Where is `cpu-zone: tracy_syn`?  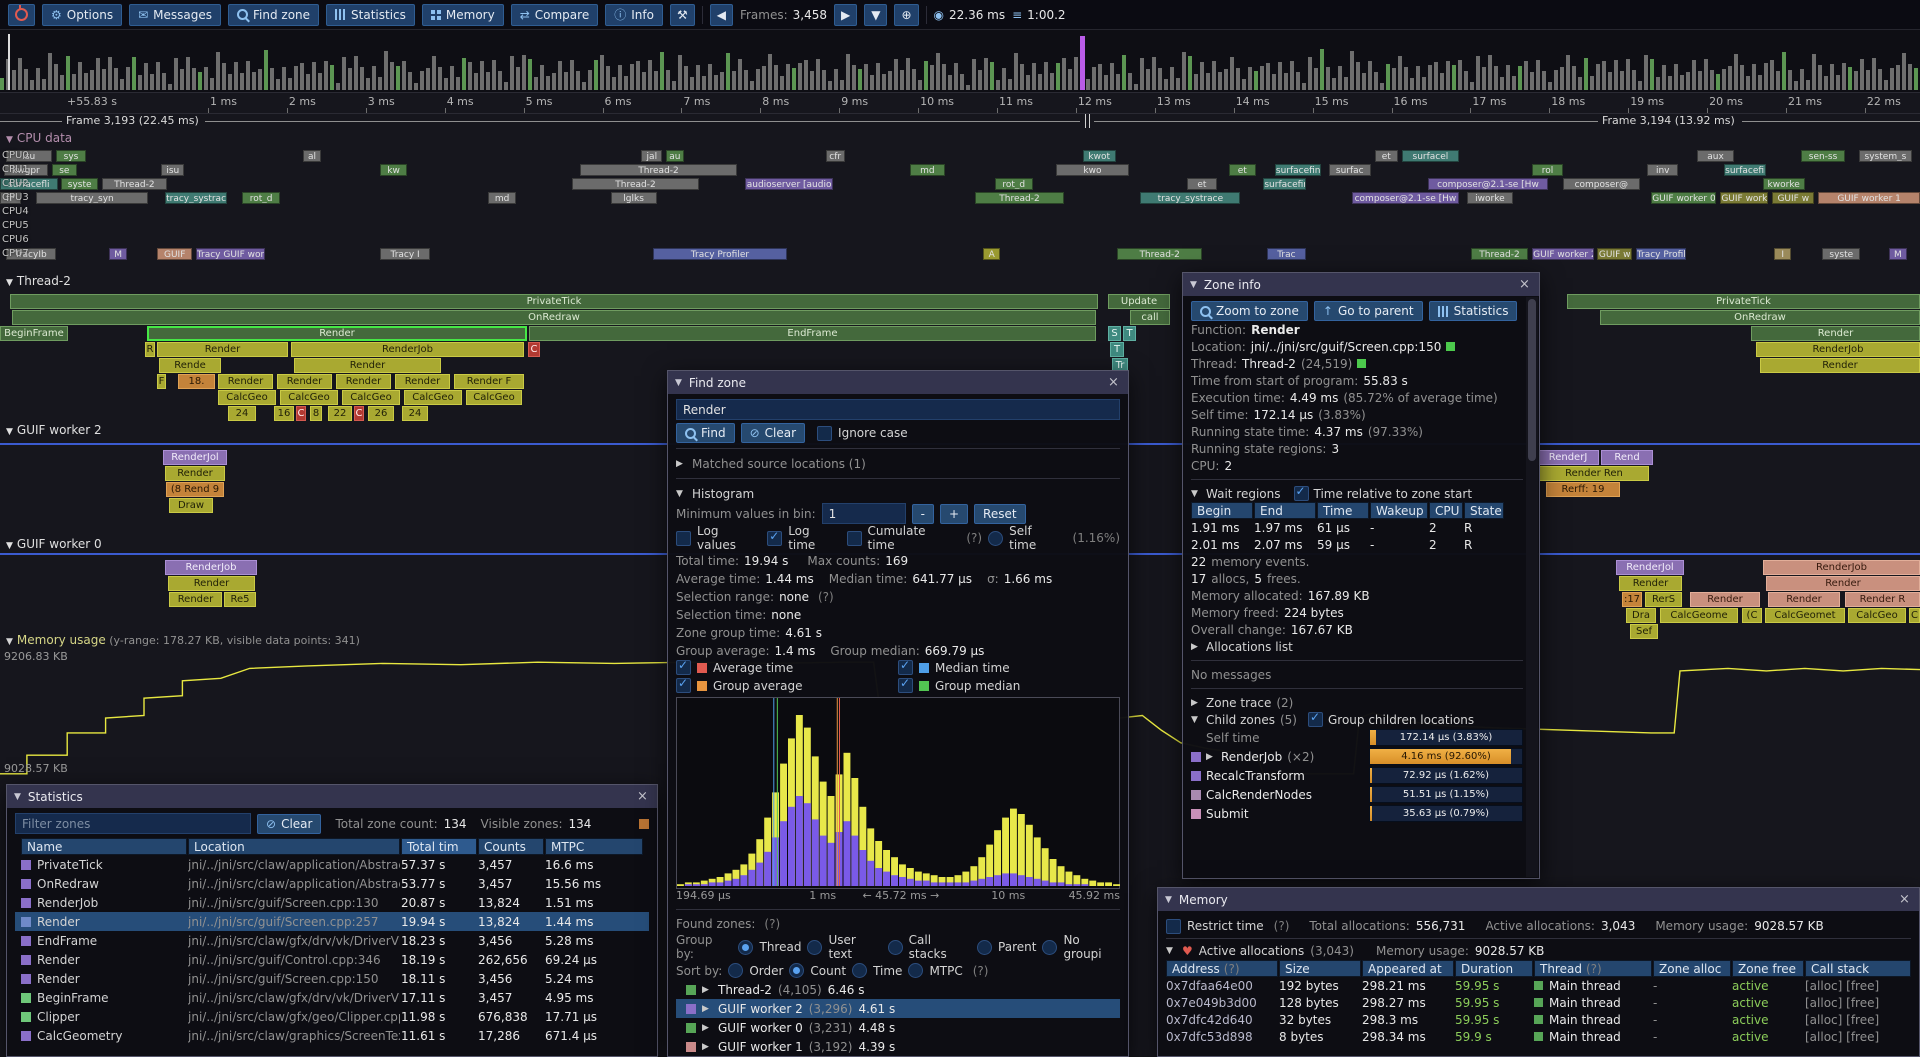 cpu-zone: tracy_syn is located at coordinates (92, 198).